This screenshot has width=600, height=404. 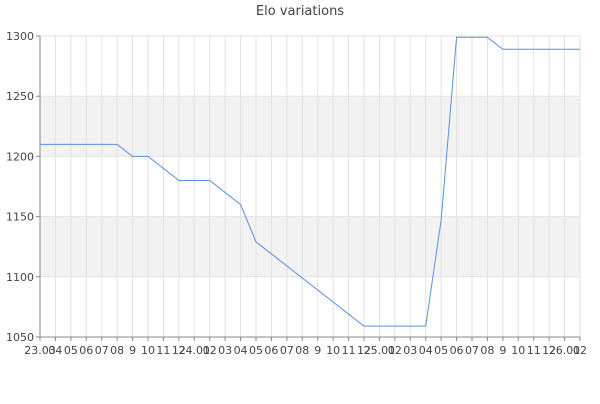 I want to click on x-tick-label: 23.03, so click(x=40, y=350).